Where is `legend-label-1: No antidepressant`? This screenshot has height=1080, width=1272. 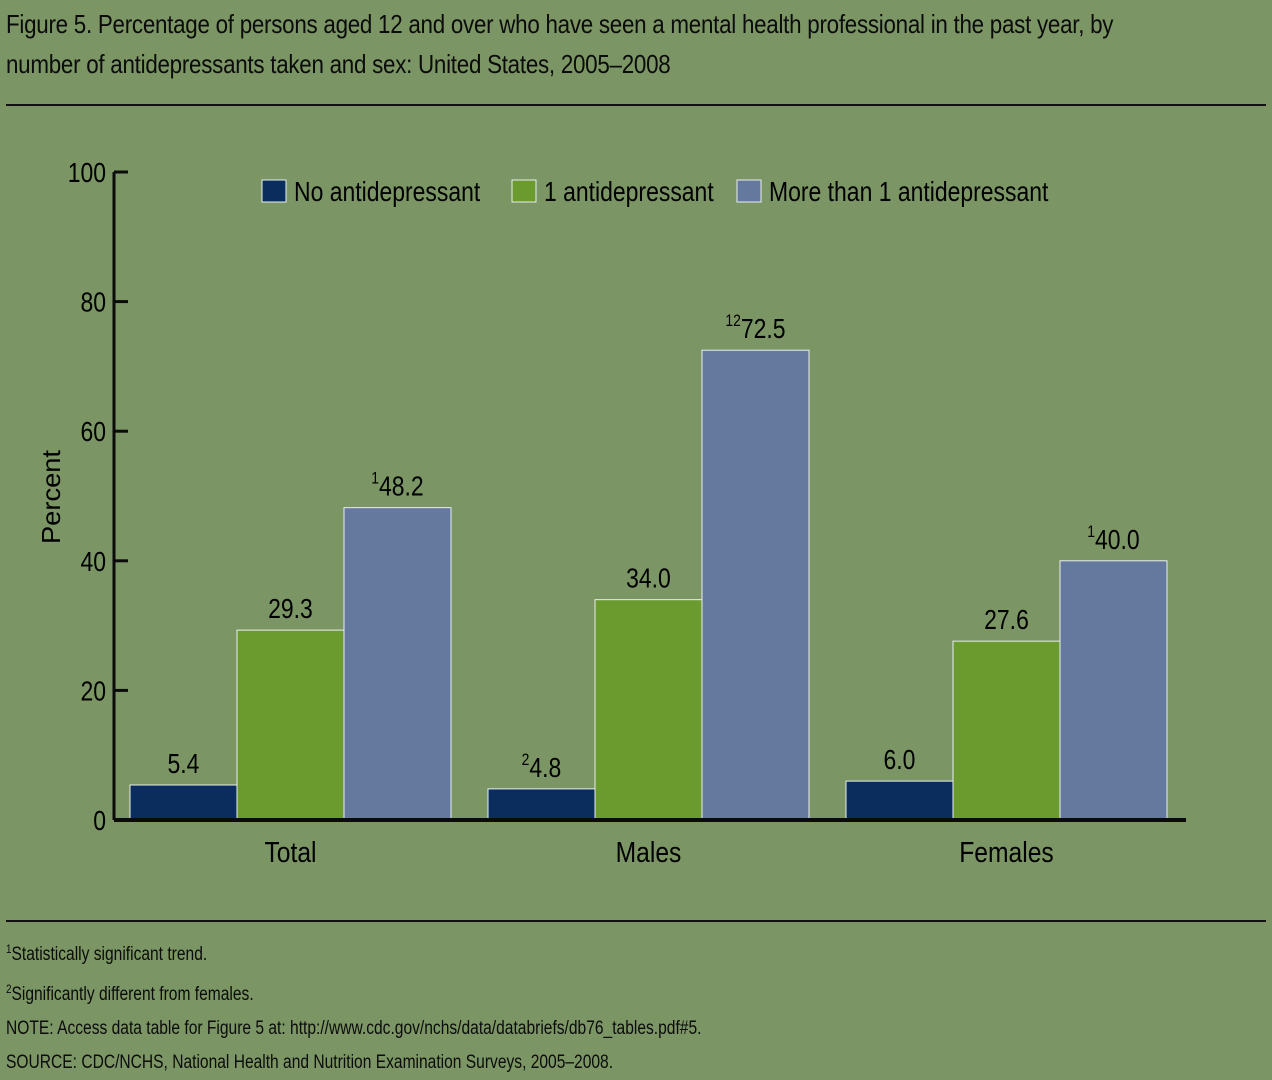 legend-label-1: No antidepressant is located at coordinates (387, 192).